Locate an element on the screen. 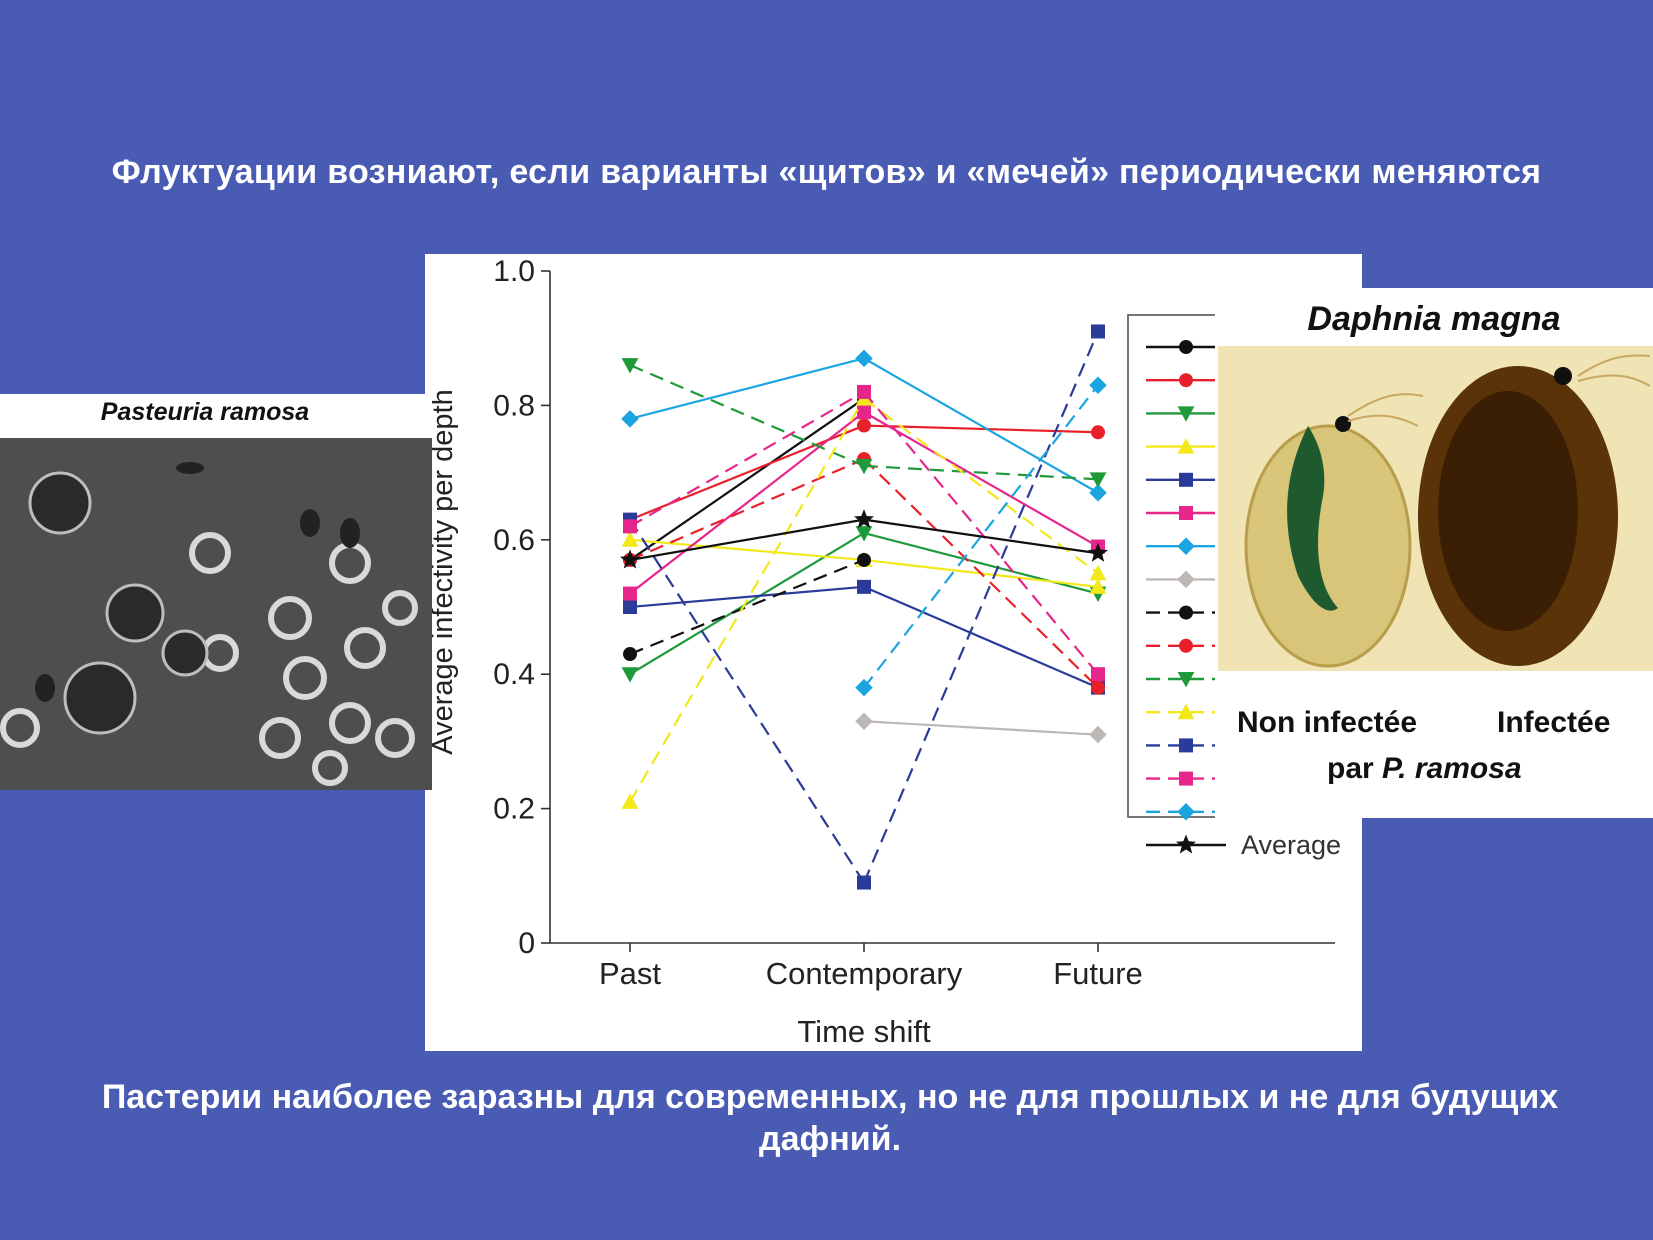  x-axis-title: Time shift is located at coordinates (864, 1031).